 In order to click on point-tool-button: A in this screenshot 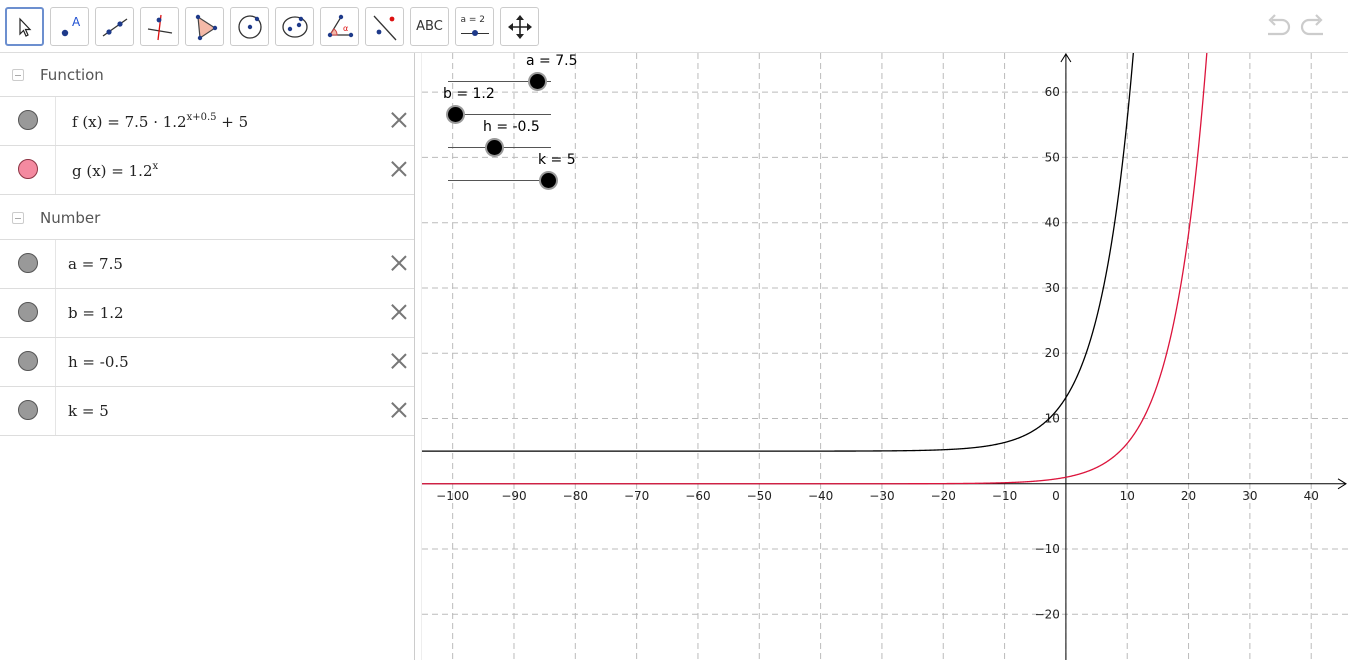, I will do `click(69, 26)`.